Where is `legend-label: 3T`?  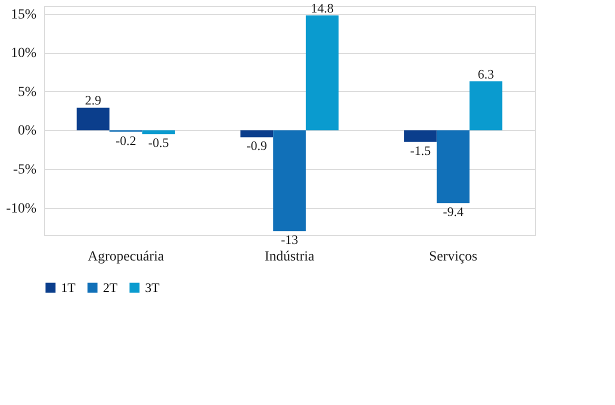
legend-label: 3T is located at coordinates (152, 287).